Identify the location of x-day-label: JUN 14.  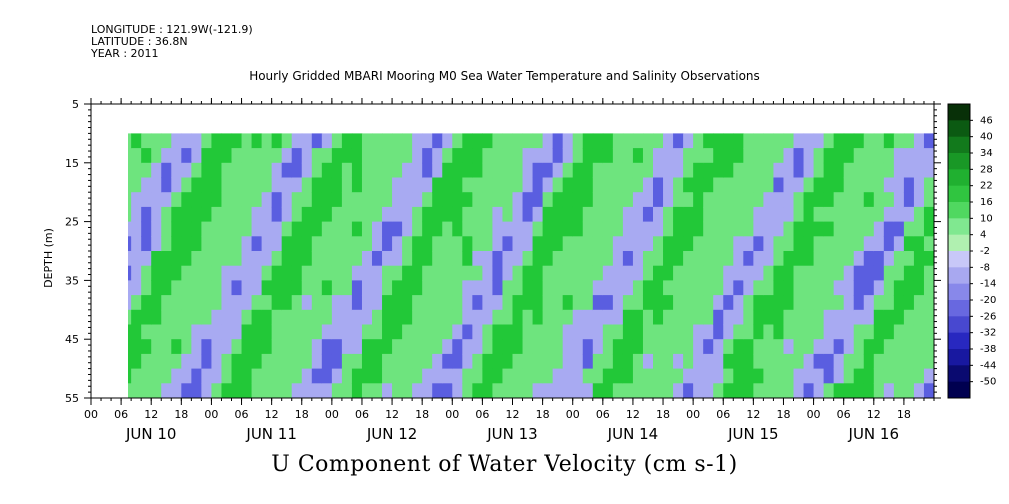
(632, 434).